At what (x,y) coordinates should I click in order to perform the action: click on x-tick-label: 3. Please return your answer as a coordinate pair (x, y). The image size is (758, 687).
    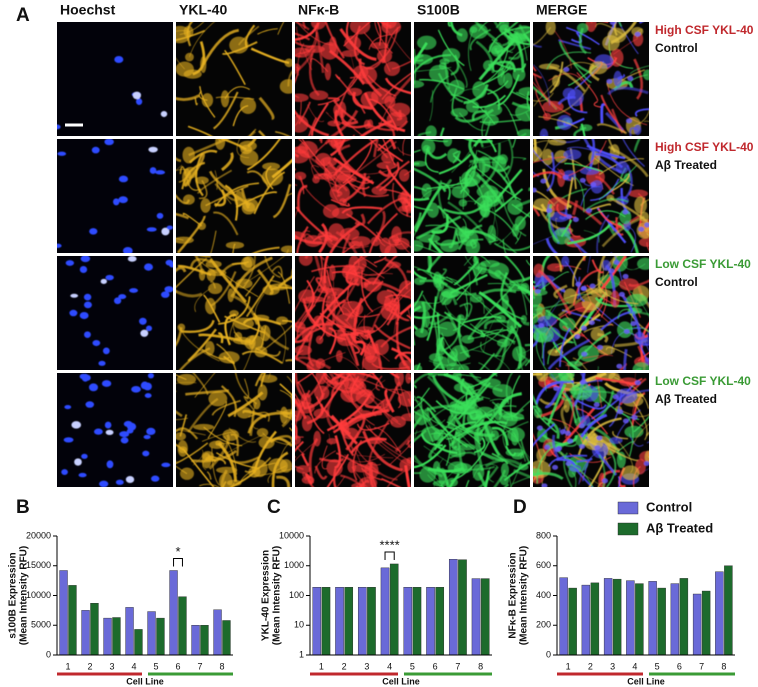
    Looking at the image, I should click on (111, 666).